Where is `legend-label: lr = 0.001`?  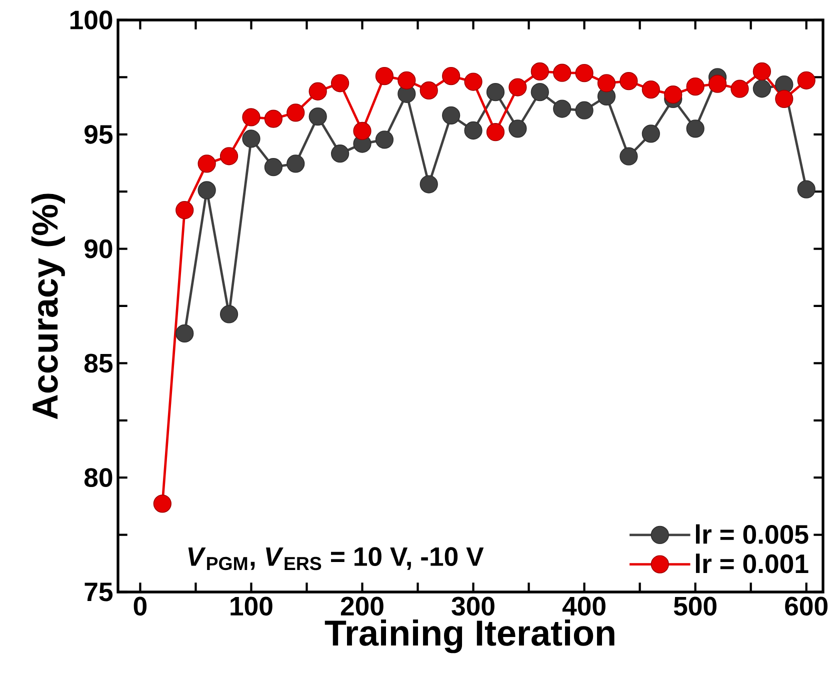 legend-label: lr = 0.001 is located at coordinates (752, 564).